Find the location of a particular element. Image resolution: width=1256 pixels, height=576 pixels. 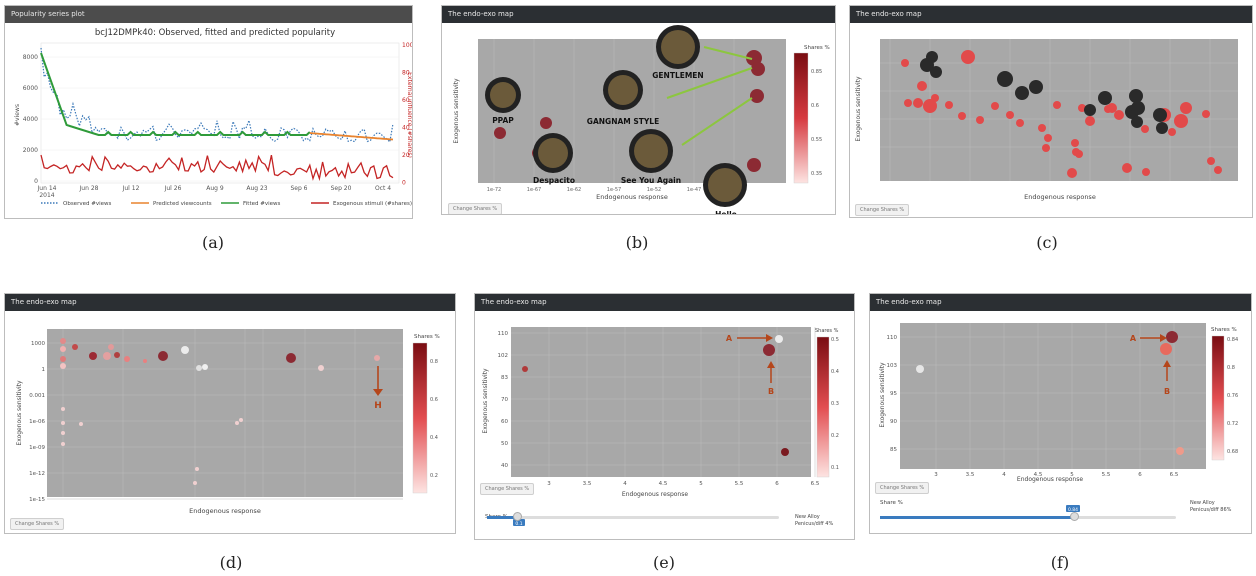

panel-header: Popularity series plot is located at coordinates (208, 14).